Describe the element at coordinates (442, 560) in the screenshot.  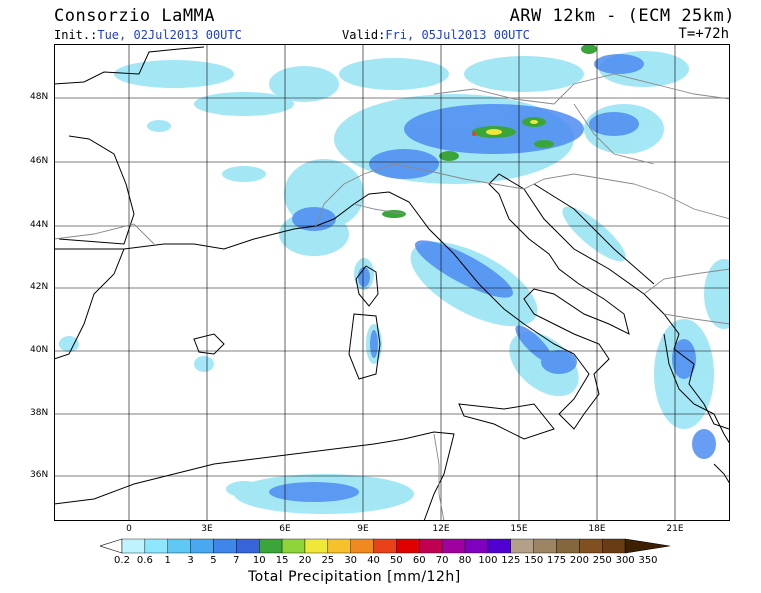
I see `colorbar-label: 70` at that location.